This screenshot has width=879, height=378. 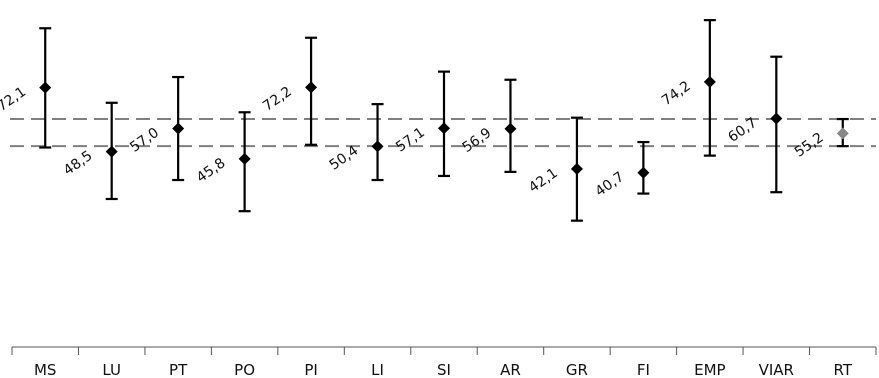 What do you see at coordinates (543, 180) in the screenshot?
I see `data-label: 42,1` at bounding box center [543, 180].